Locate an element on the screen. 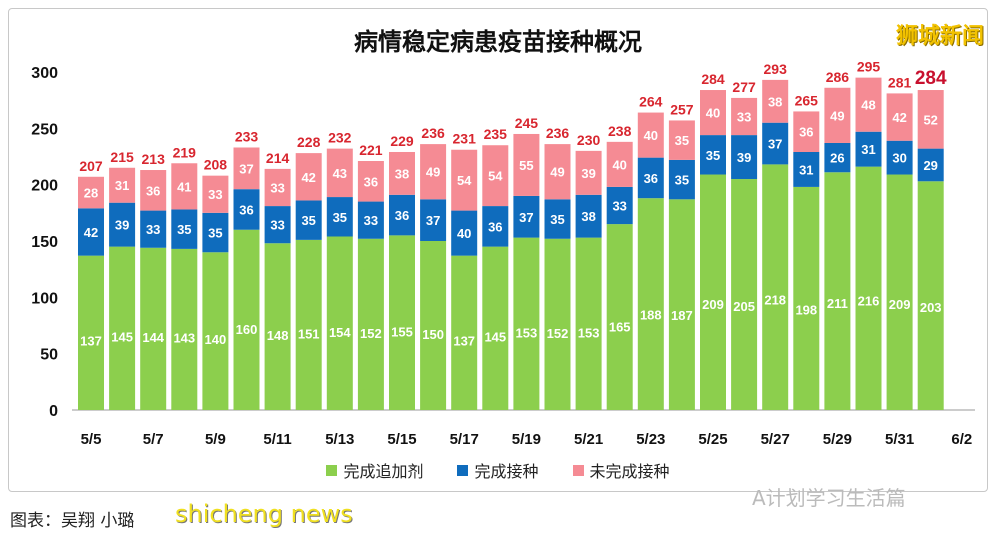 Image resolution: width=996 pixels, height=537 pixels. bar-data-label: 55 is located at coordinates (526, 165).